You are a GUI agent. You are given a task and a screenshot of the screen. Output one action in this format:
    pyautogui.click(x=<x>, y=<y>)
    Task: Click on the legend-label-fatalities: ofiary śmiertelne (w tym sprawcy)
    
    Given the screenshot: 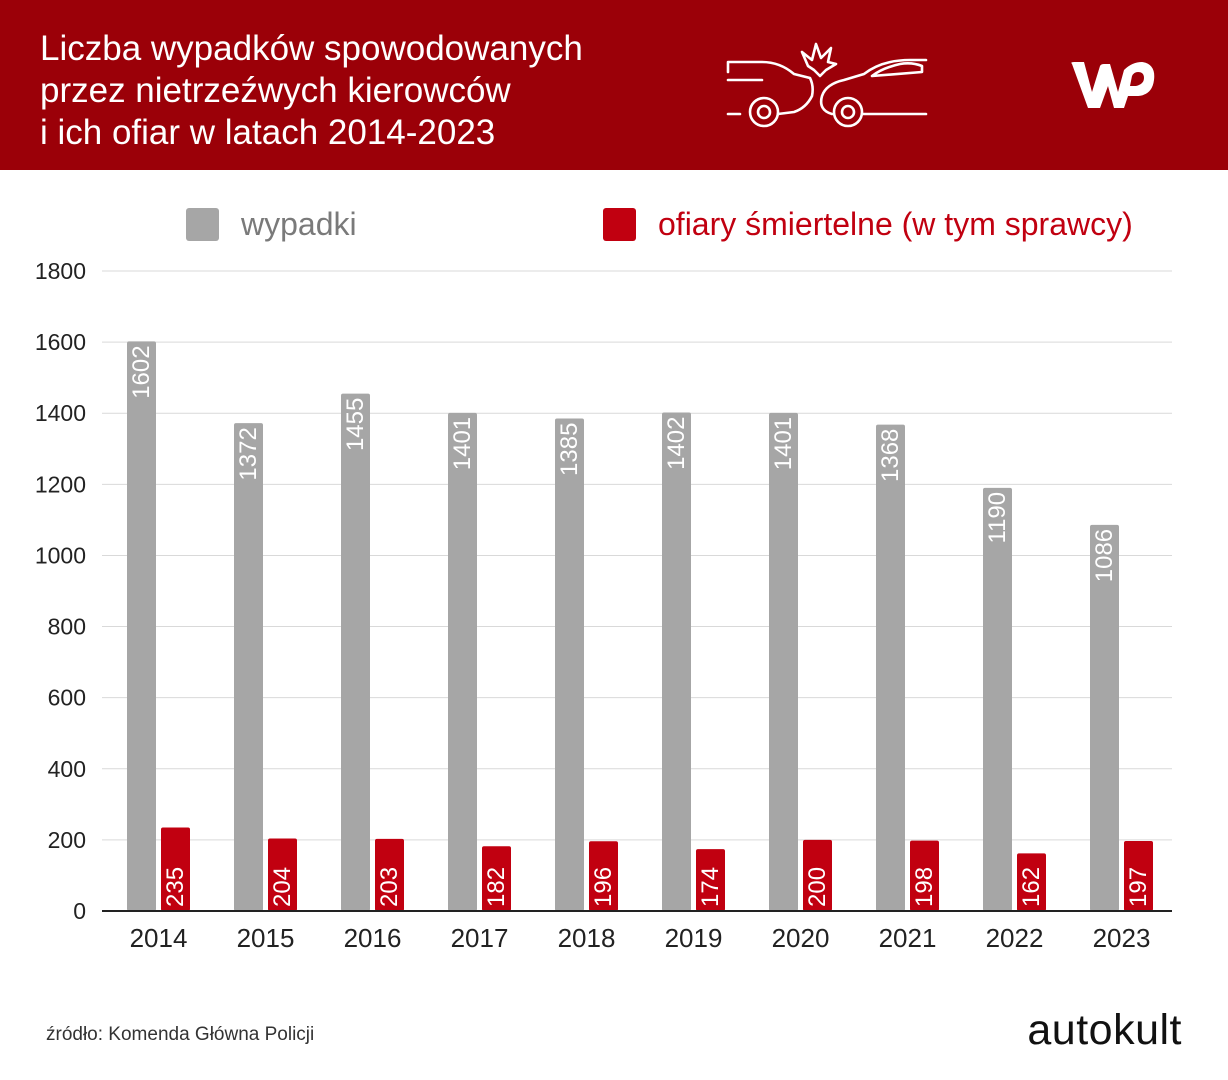 What is the action you would take?
    pyautogui.click(x=895, y=223)
    